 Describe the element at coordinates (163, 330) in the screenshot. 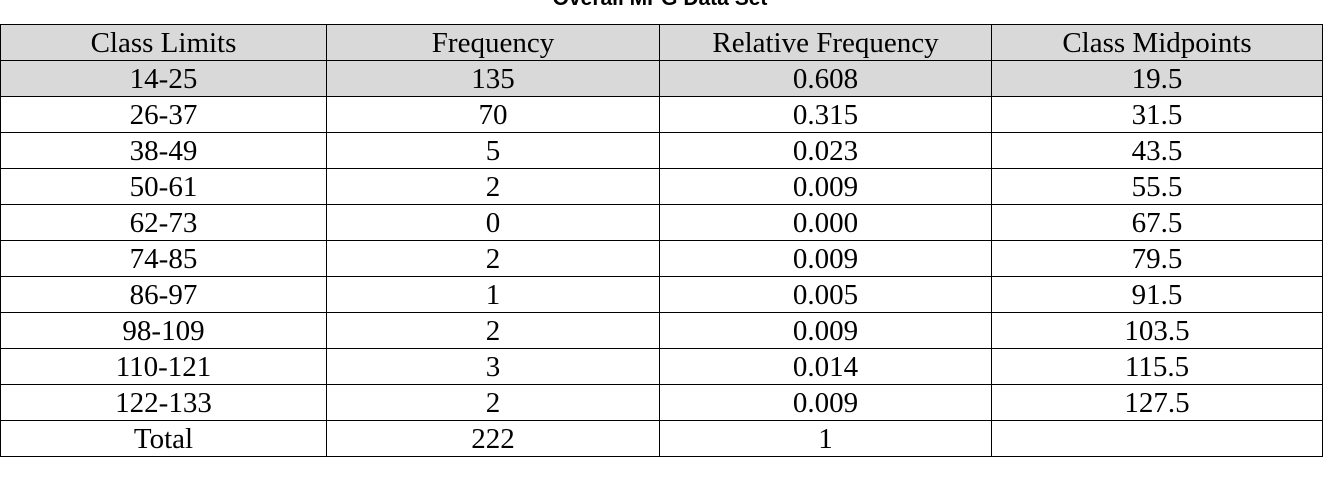

I see `class-limits-cell: 98-109` at that location.